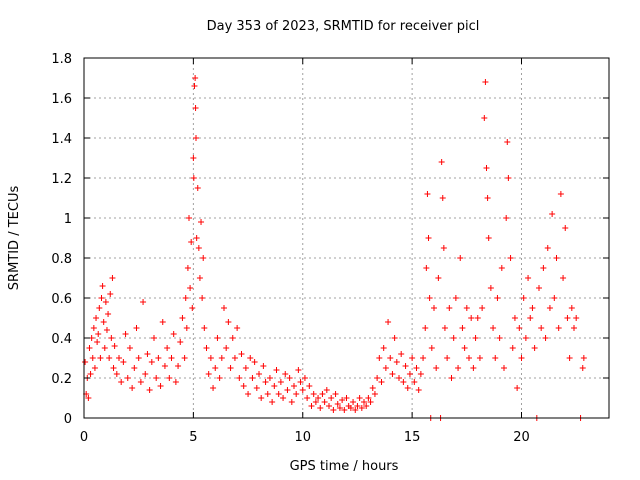 The height and width of the screenshot is (480, 640). Describe the element at coordinates (193, 437) in the screenshot. I see `x-tick-label: 5` at that location.